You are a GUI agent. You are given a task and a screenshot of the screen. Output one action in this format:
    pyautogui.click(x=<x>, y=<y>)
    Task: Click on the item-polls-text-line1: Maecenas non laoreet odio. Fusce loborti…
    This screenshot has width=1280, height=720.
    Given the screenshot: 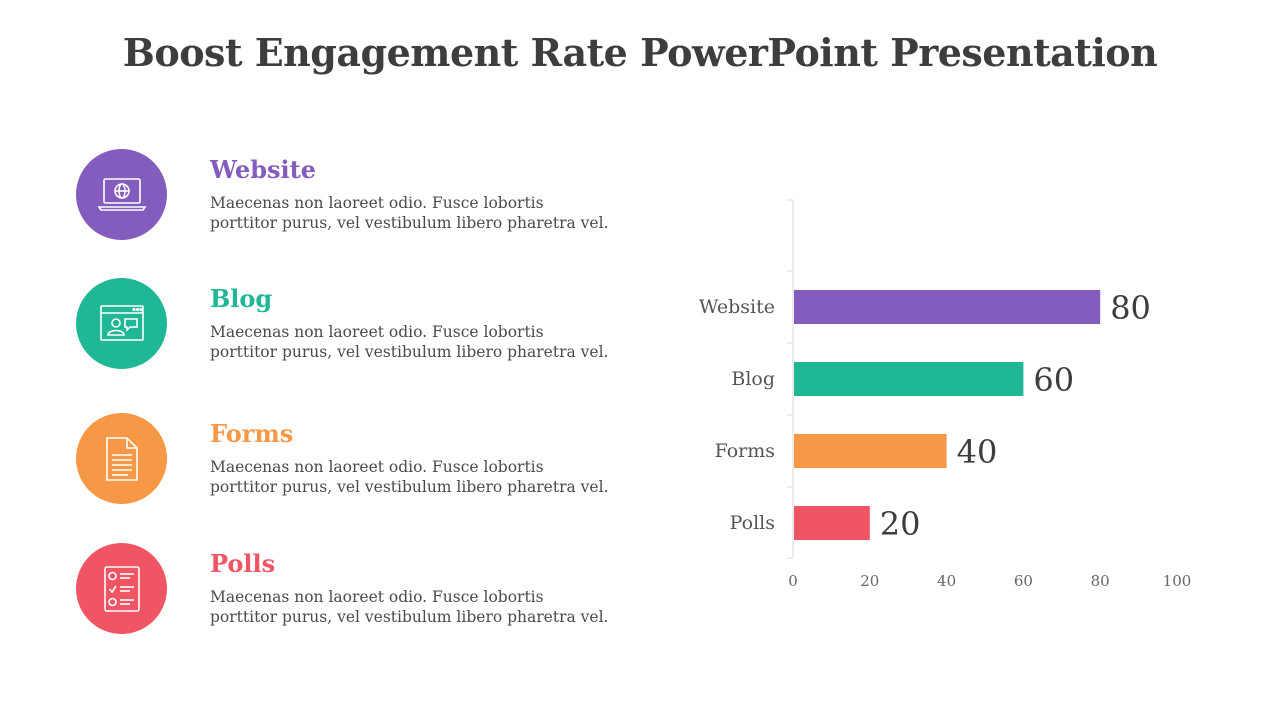 What is the action you would take?
    pyautogui.click(x=377, y=597)
    